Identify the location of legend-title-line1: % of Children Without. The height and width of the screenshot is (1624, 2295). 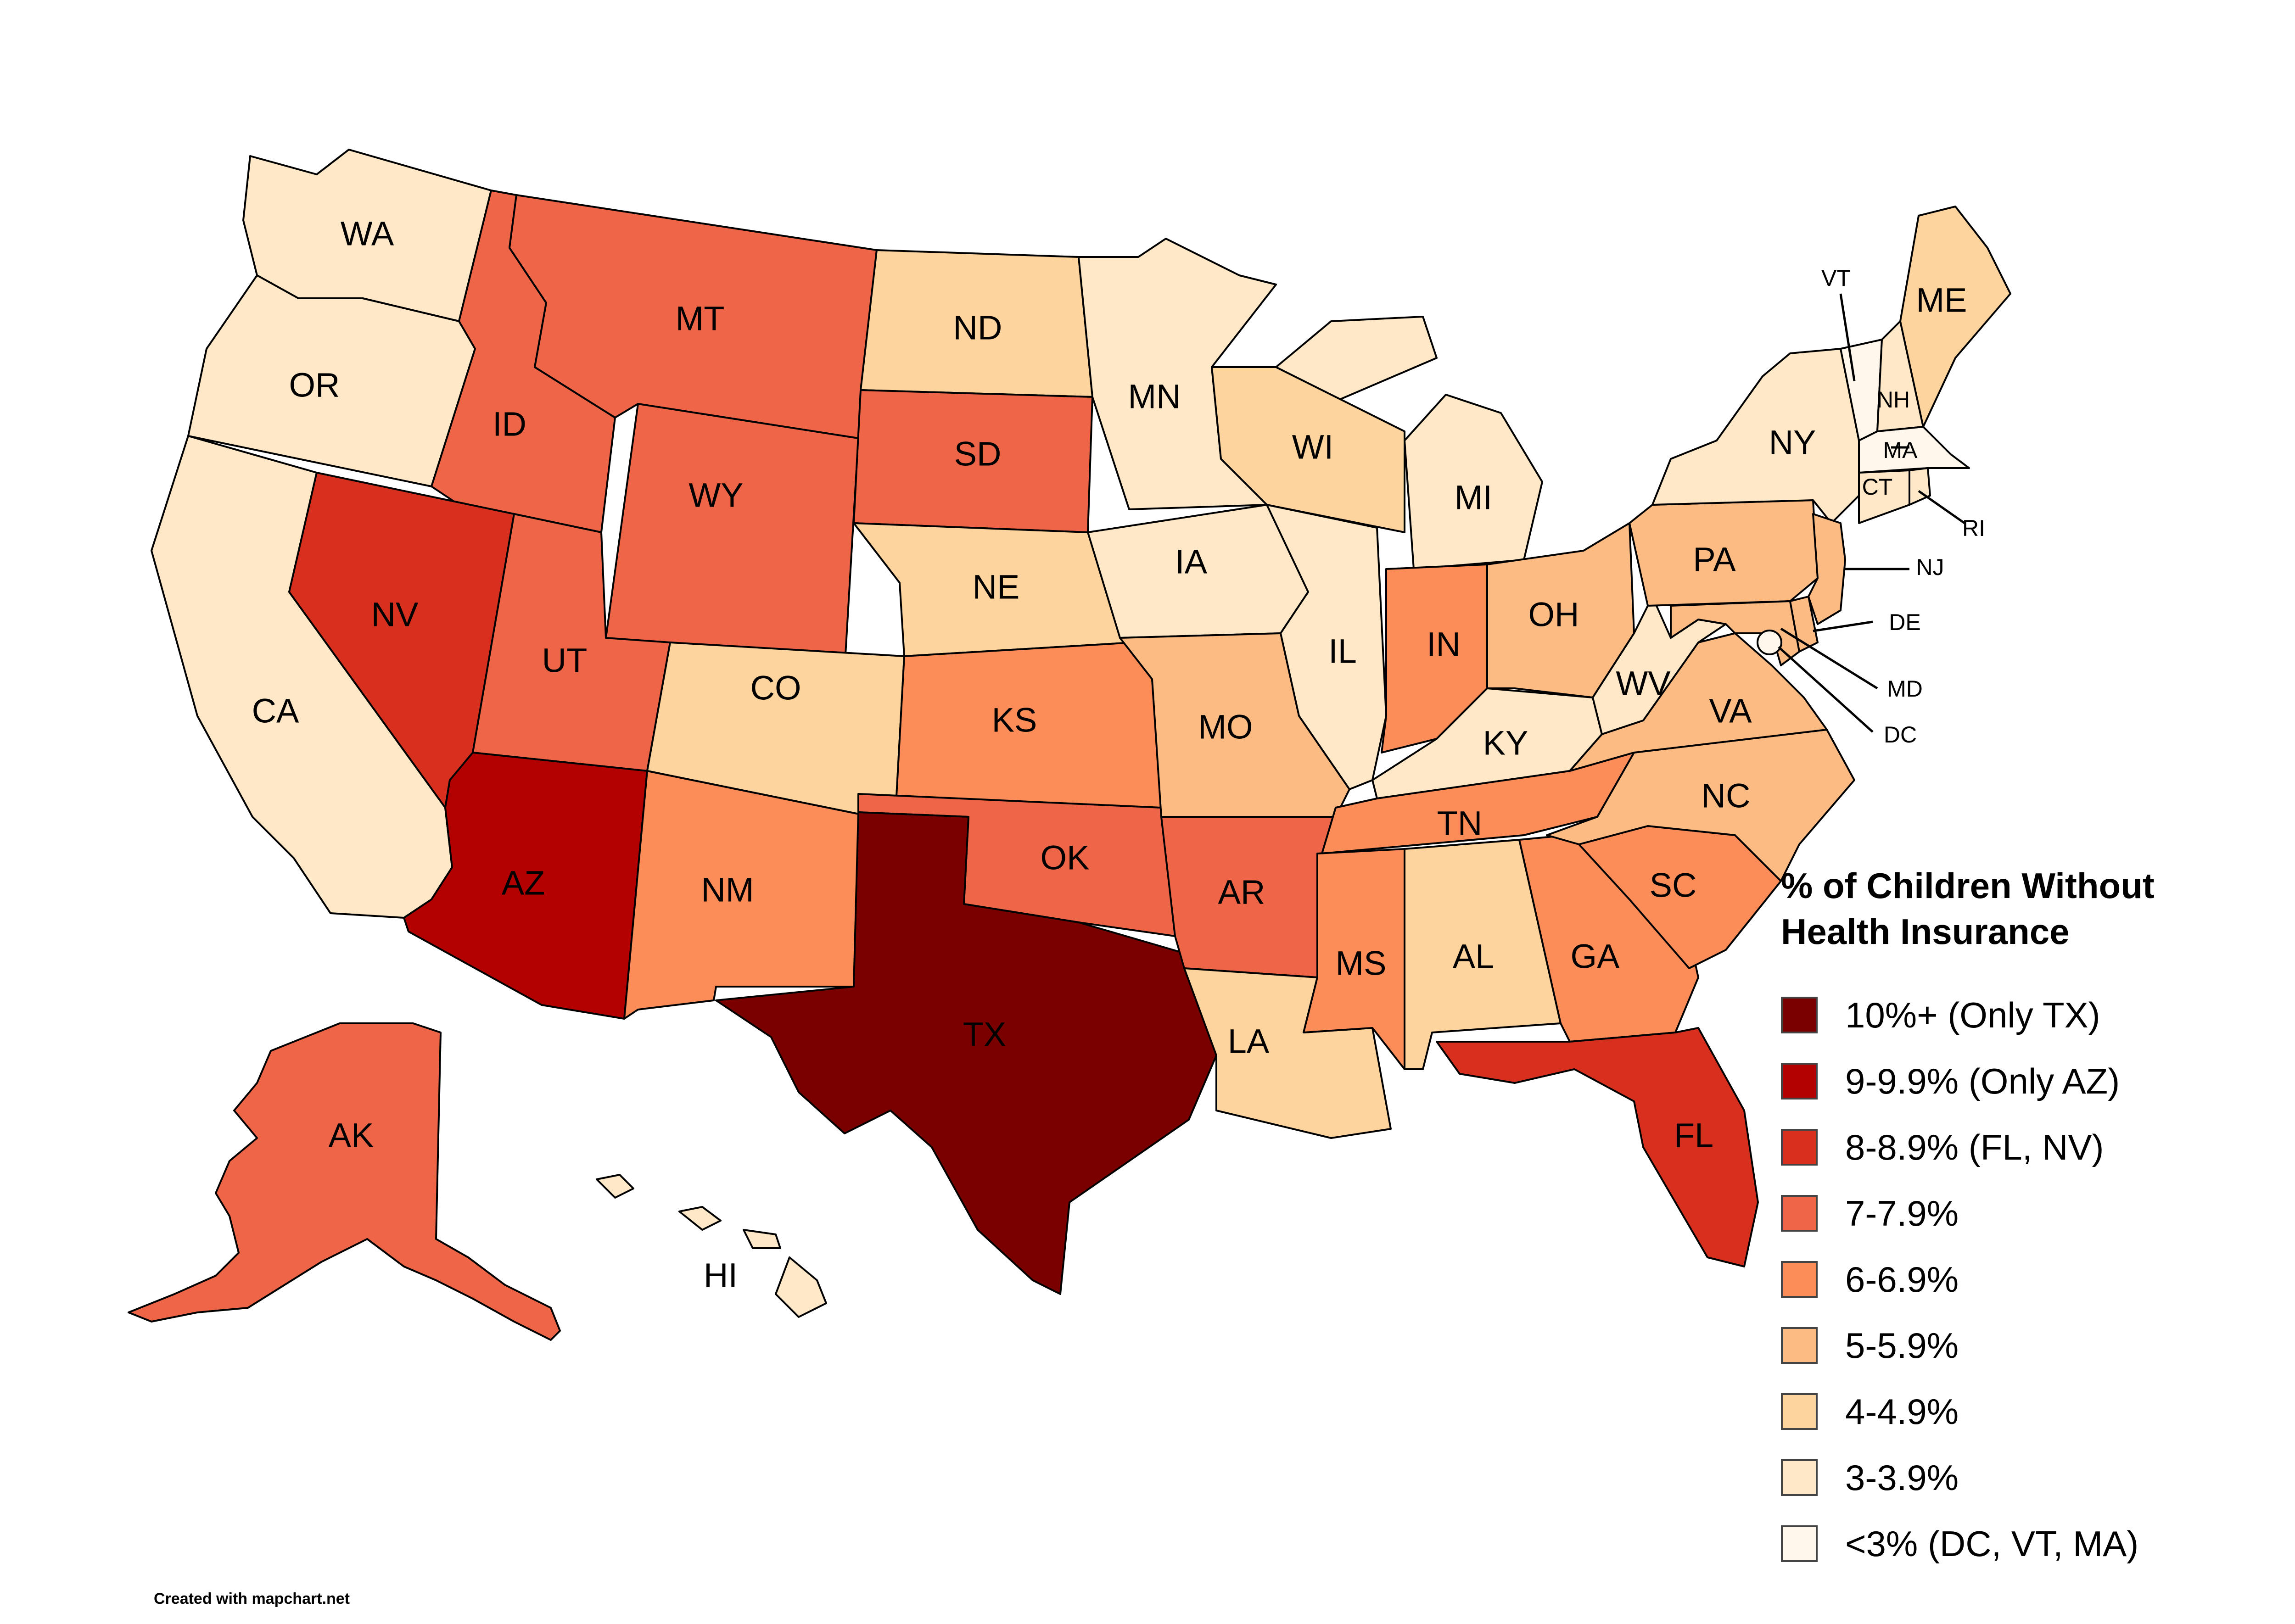
(1968, 885).